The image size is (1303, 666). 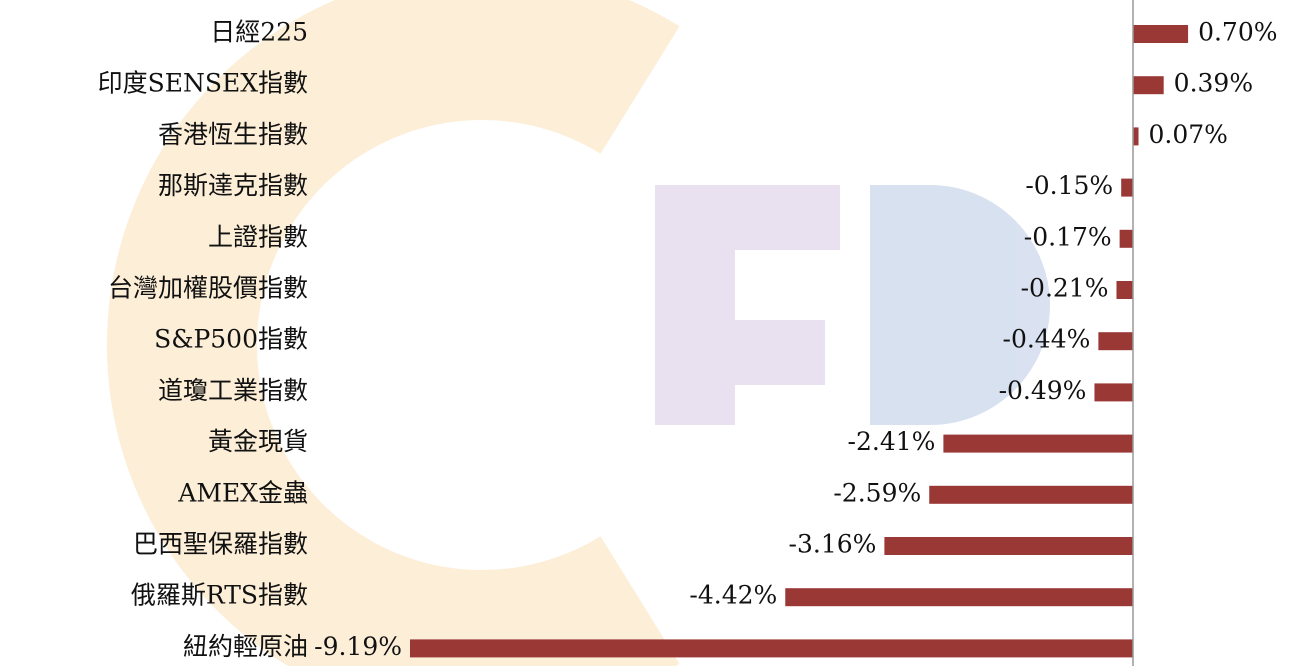 What do you see at coordinates (219, 595) in the screenshot?
I see `category-label: 俄羅斯RTS指數` at bounding box center [219, 595].